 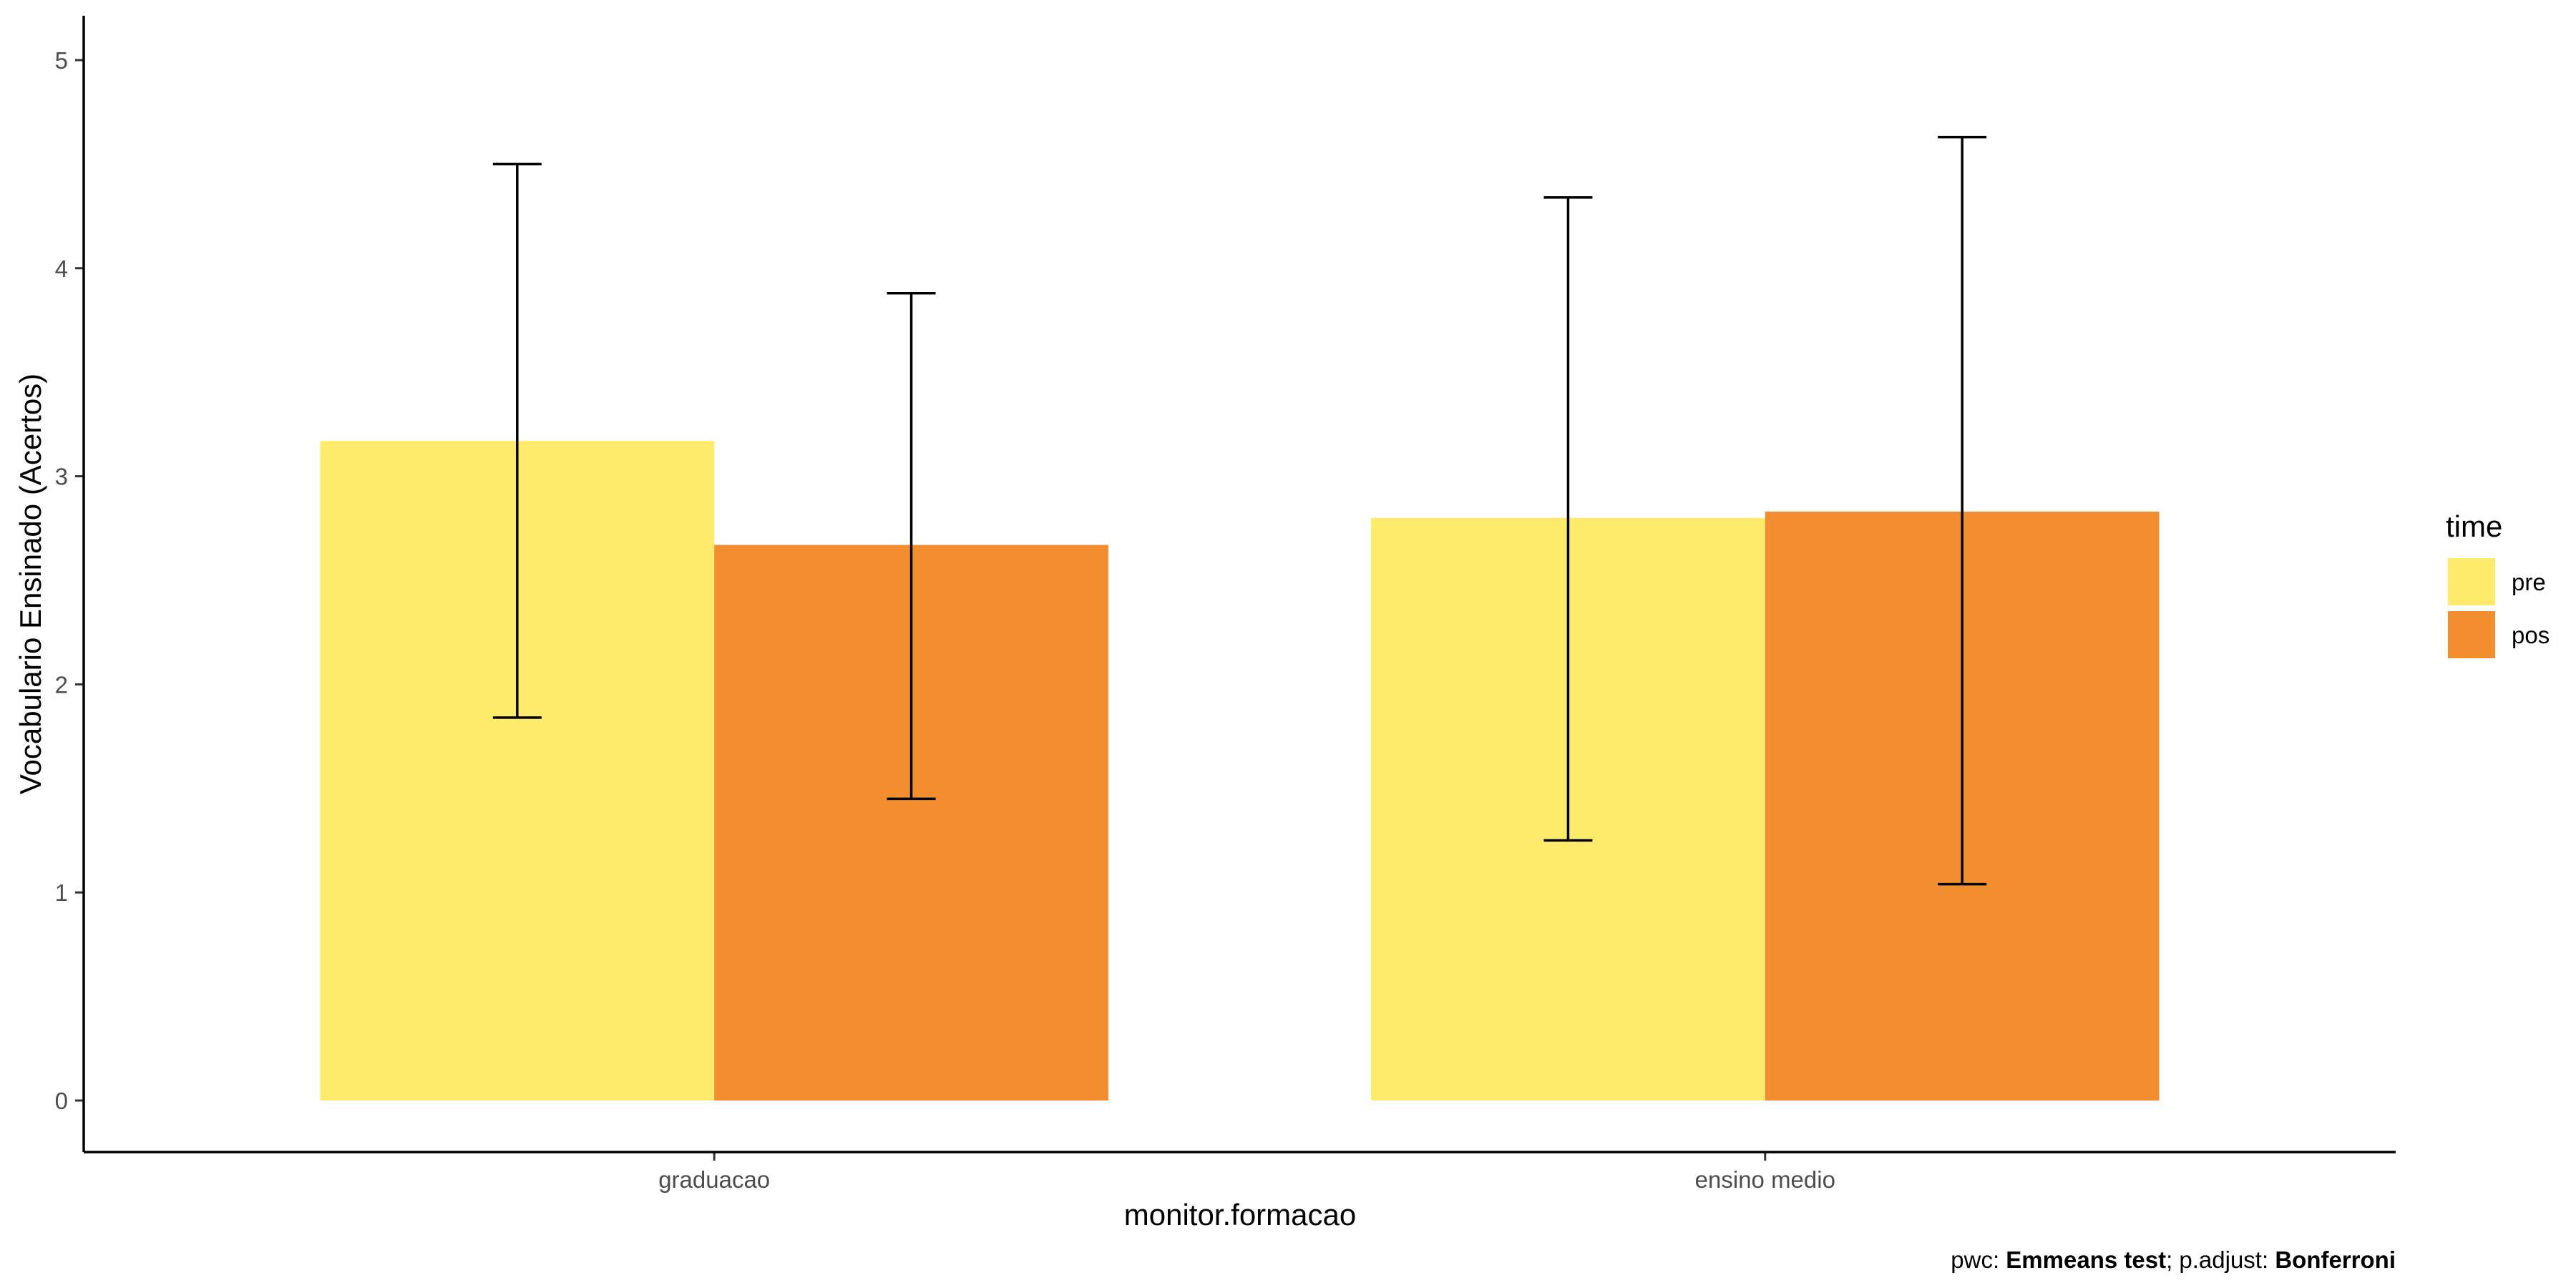 What do you see at coordinates (1240, 1214) in the screenshot?
I see `x-axis-title: monitor.formacao` at bounding box center [1240, 1214].